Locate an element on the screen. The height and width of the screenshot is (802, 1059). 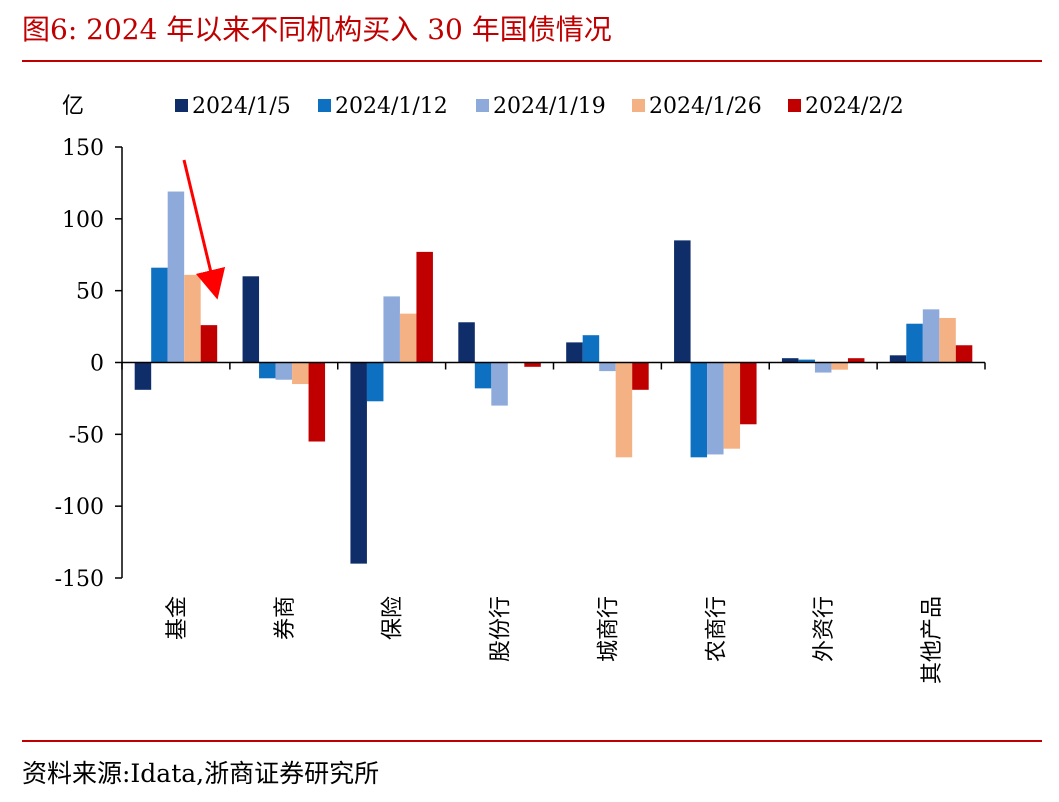
legend-label-1: 2024/1/5 is located at coordinates (241, 106).